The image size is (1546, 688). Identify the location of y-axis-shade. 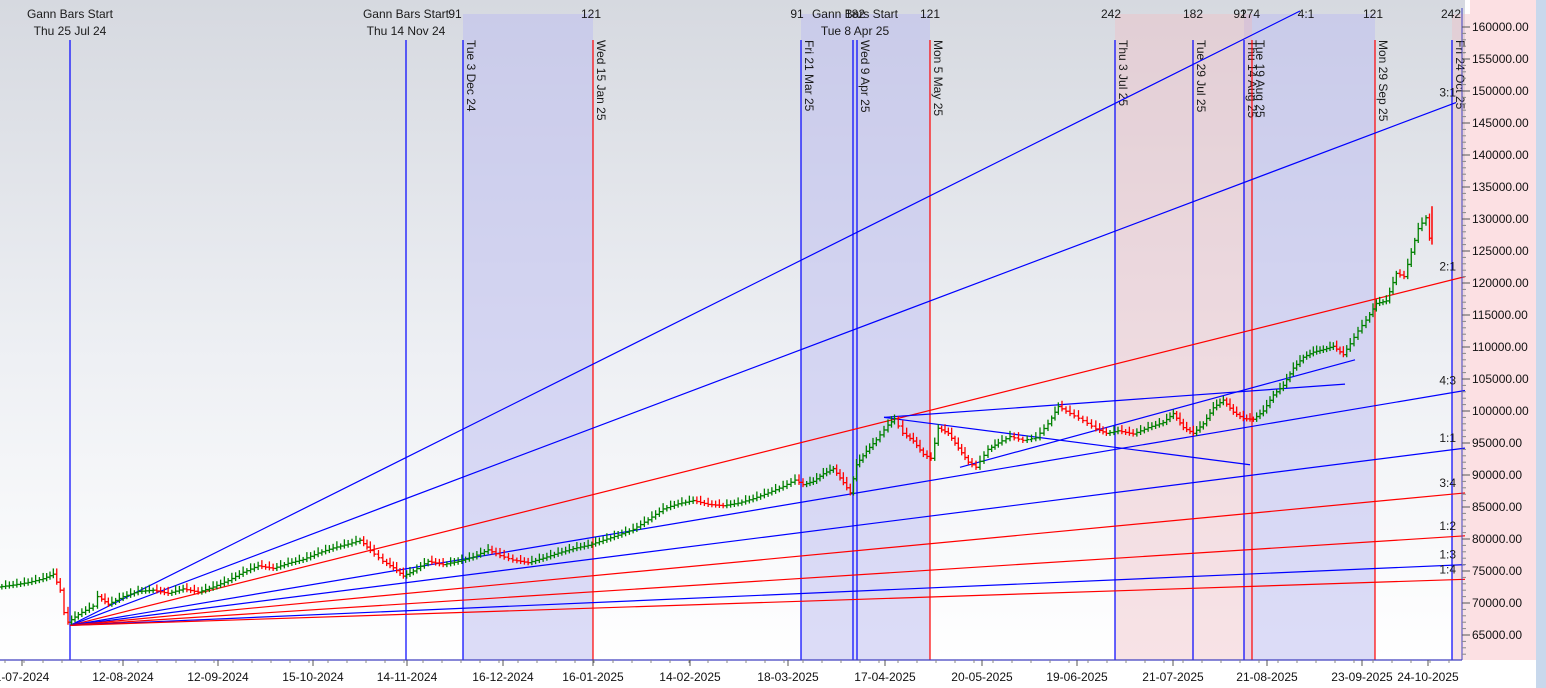
(1505, 330).